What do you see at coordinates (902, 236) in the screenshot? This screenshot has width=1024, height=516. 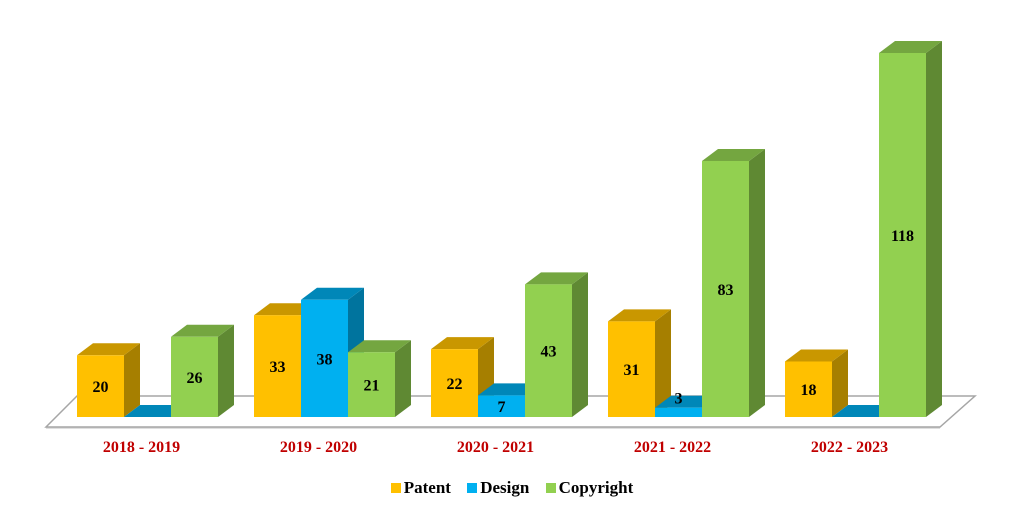 I see `data-label: 118` at bounding box center [902, 236].